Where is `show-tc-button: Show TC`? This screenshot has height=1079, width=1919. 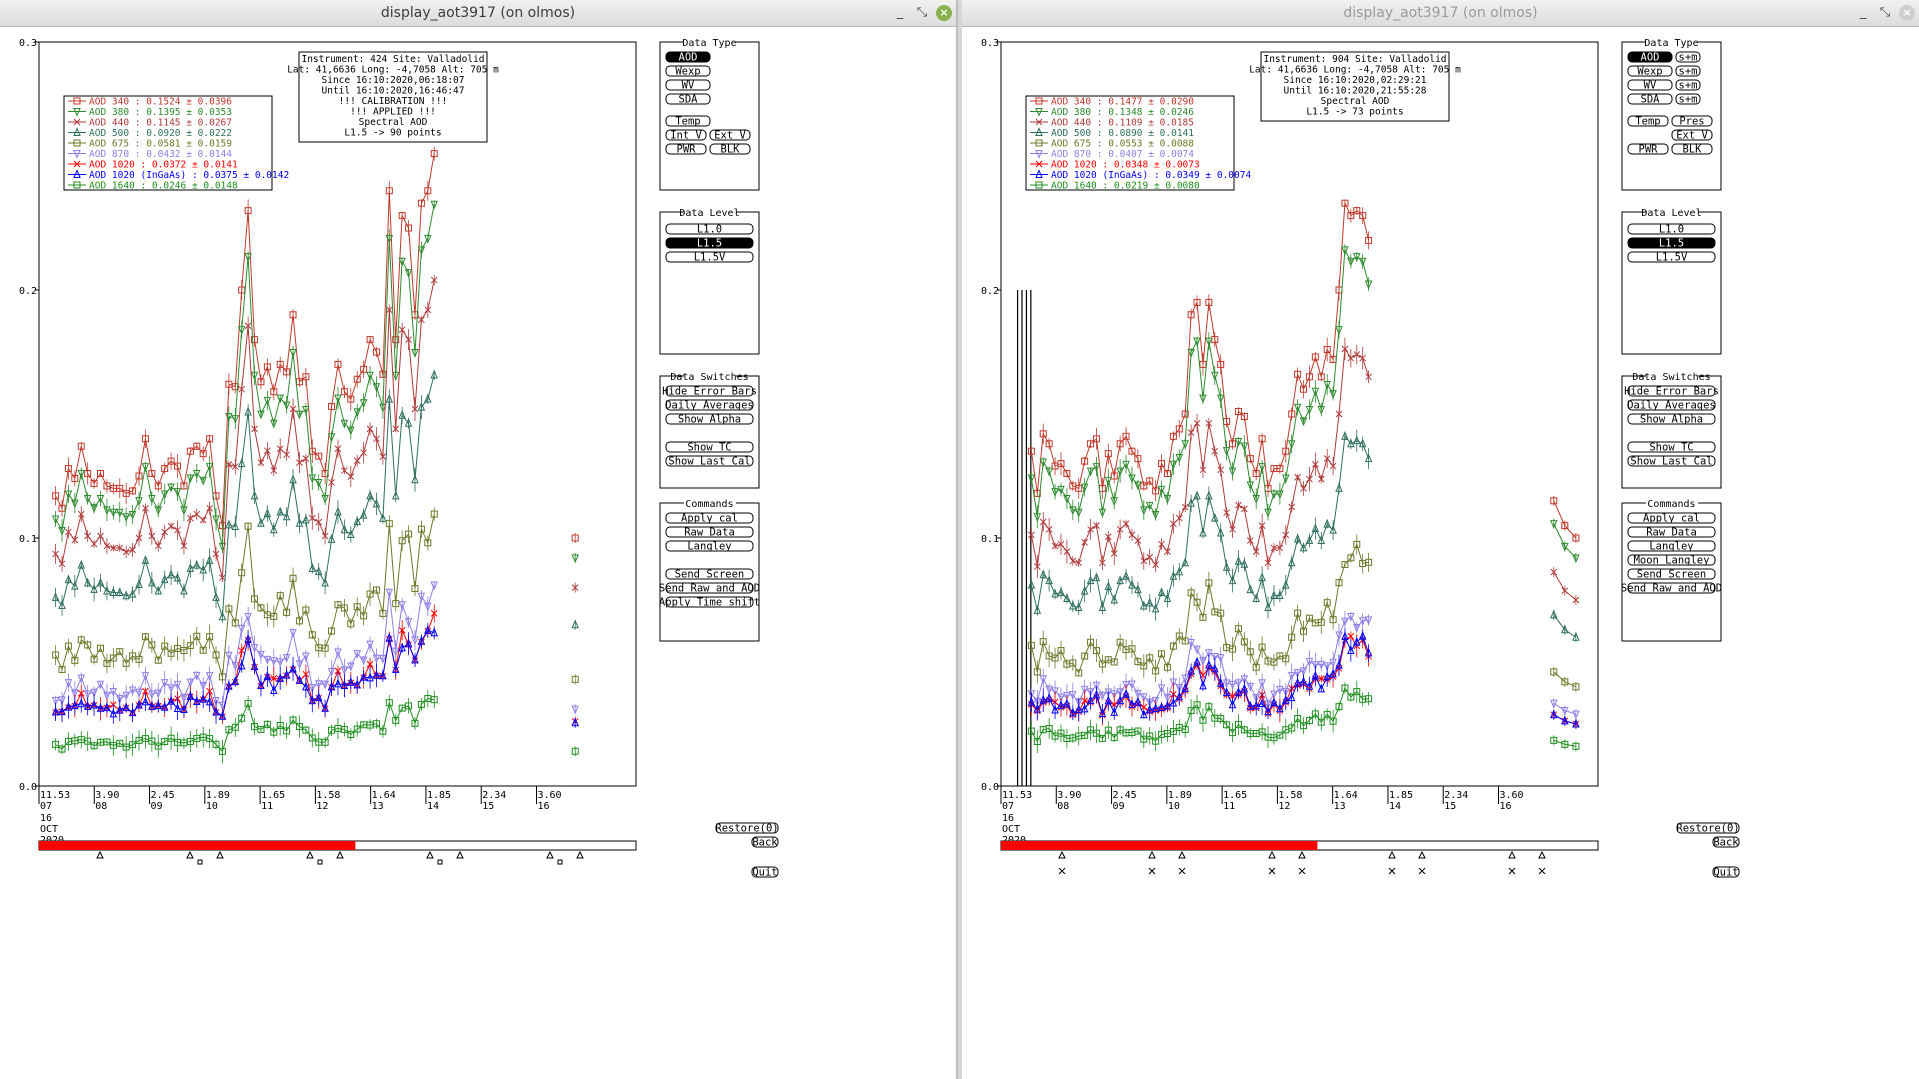
show-tc-button: Show TC is located at coordinates (1671, 447).